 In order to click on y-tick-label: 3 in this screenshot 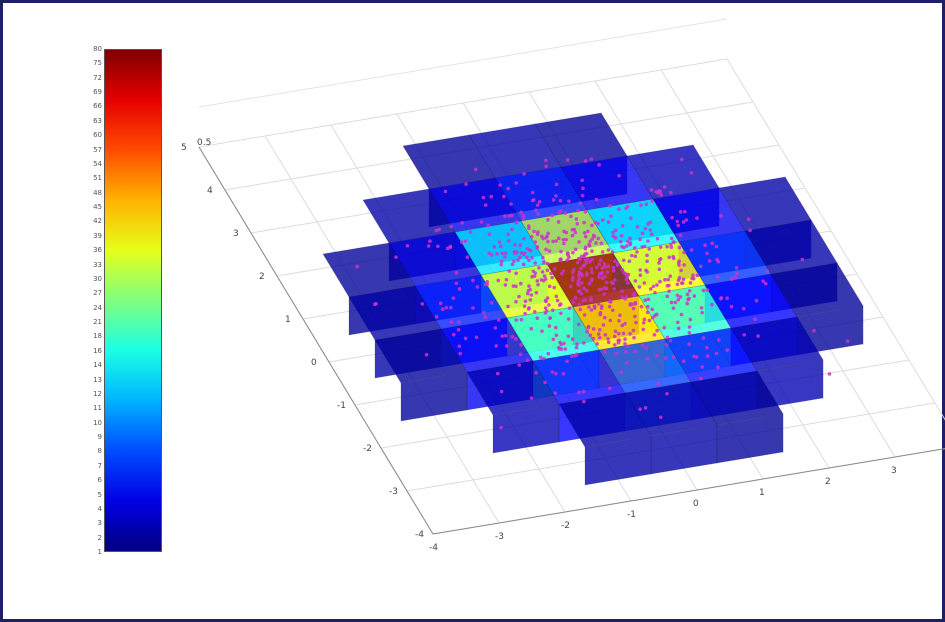, I will do `click(236, 234)`.